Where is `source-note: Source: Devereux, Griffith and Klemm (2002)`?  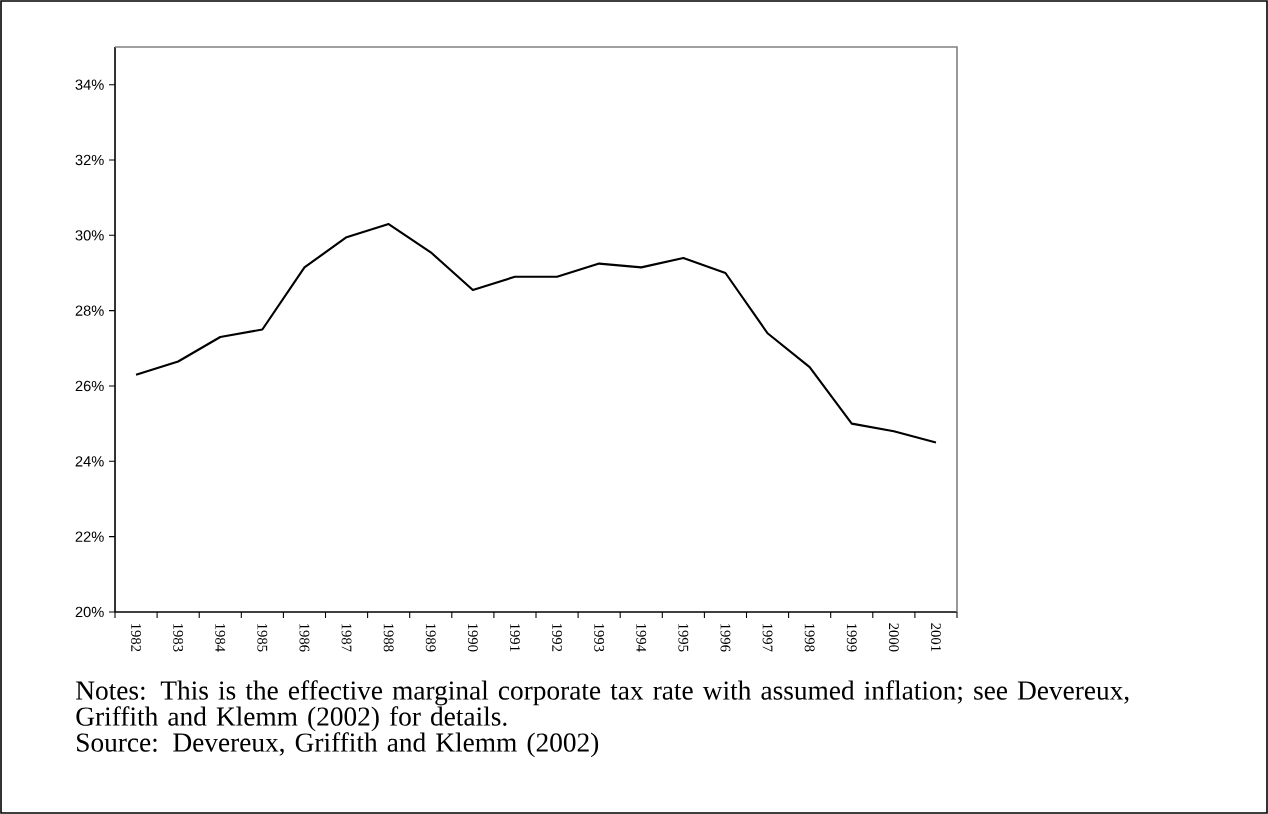
source-note: Source: Devereux, Griffith and Klemm (2002) is located at coordinates (338, 745).